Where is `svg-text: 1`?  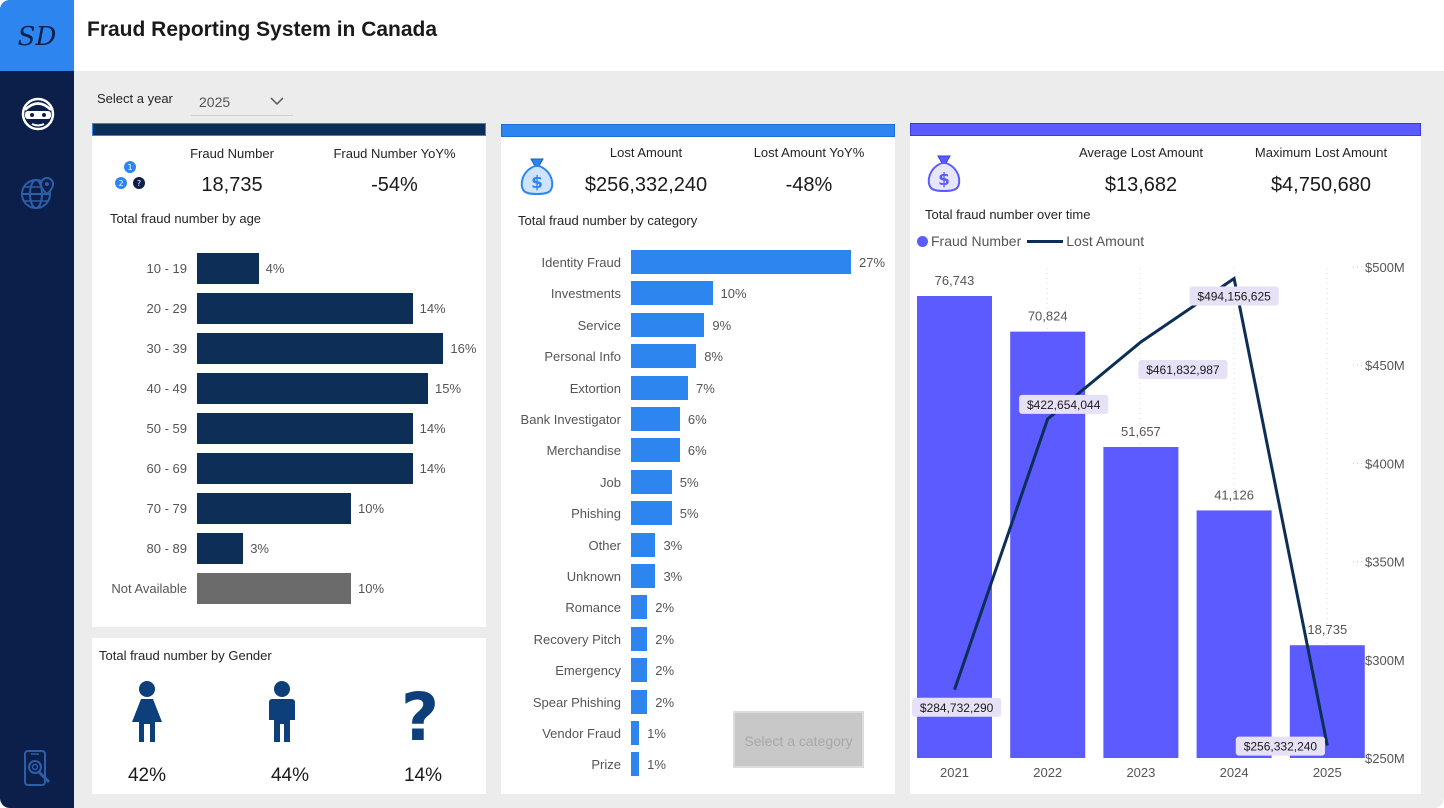 svg-text: 1 is located at coordinates (129, 167).